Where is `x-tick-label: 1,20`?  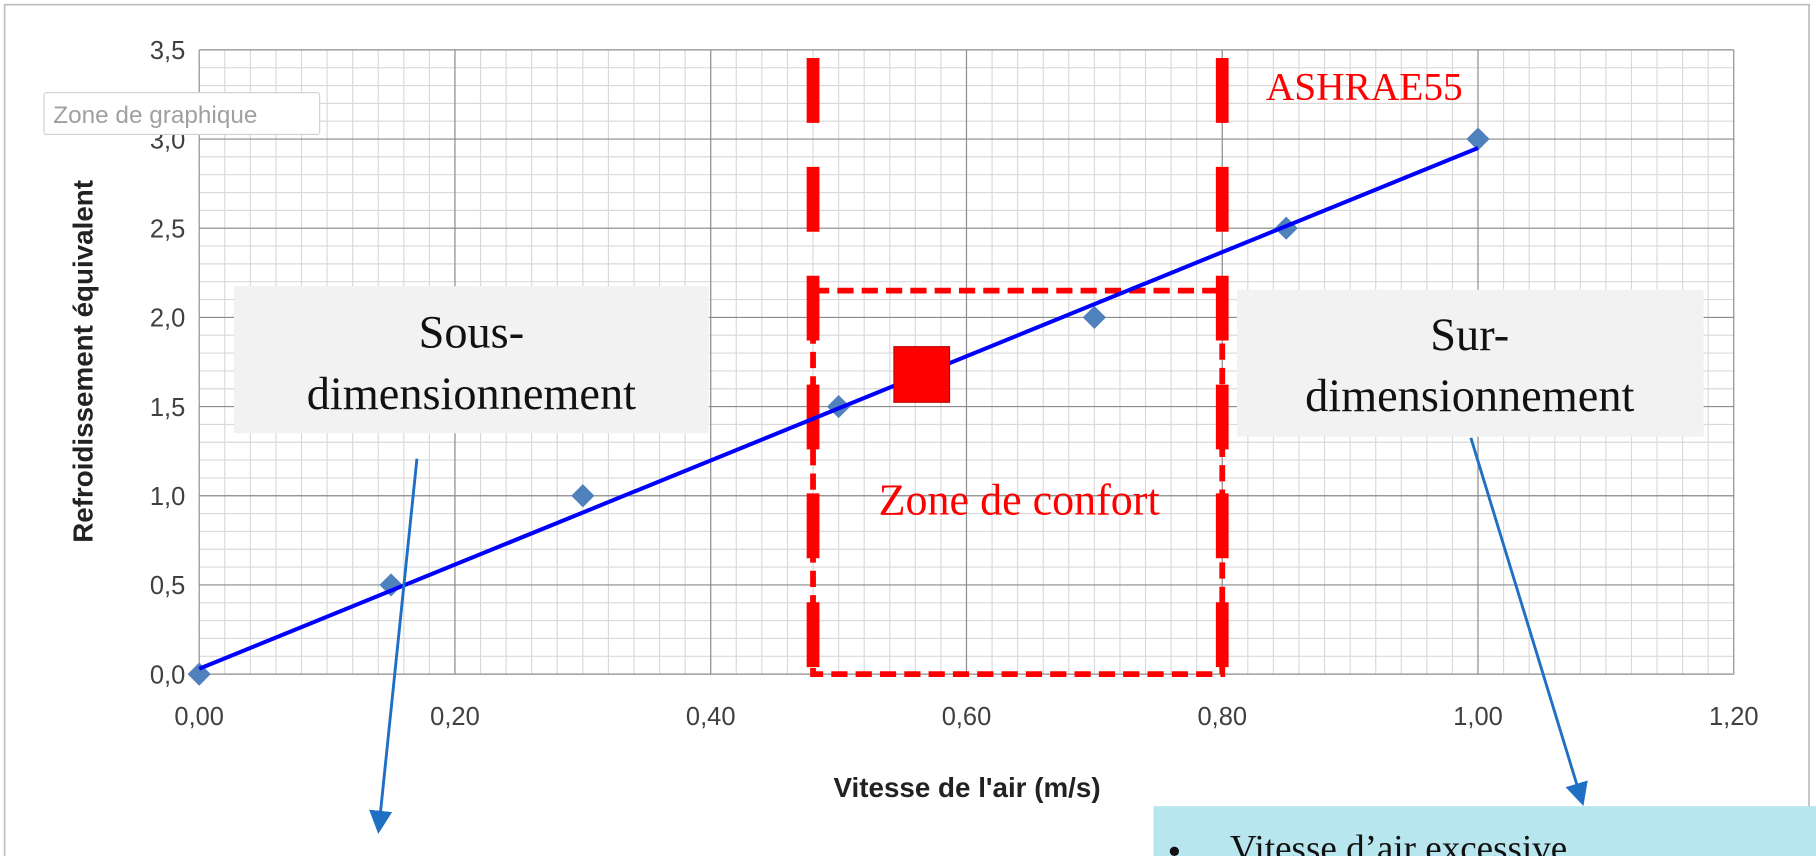 x-tick-label: 1,20 is located at coordinates (1734, 717).